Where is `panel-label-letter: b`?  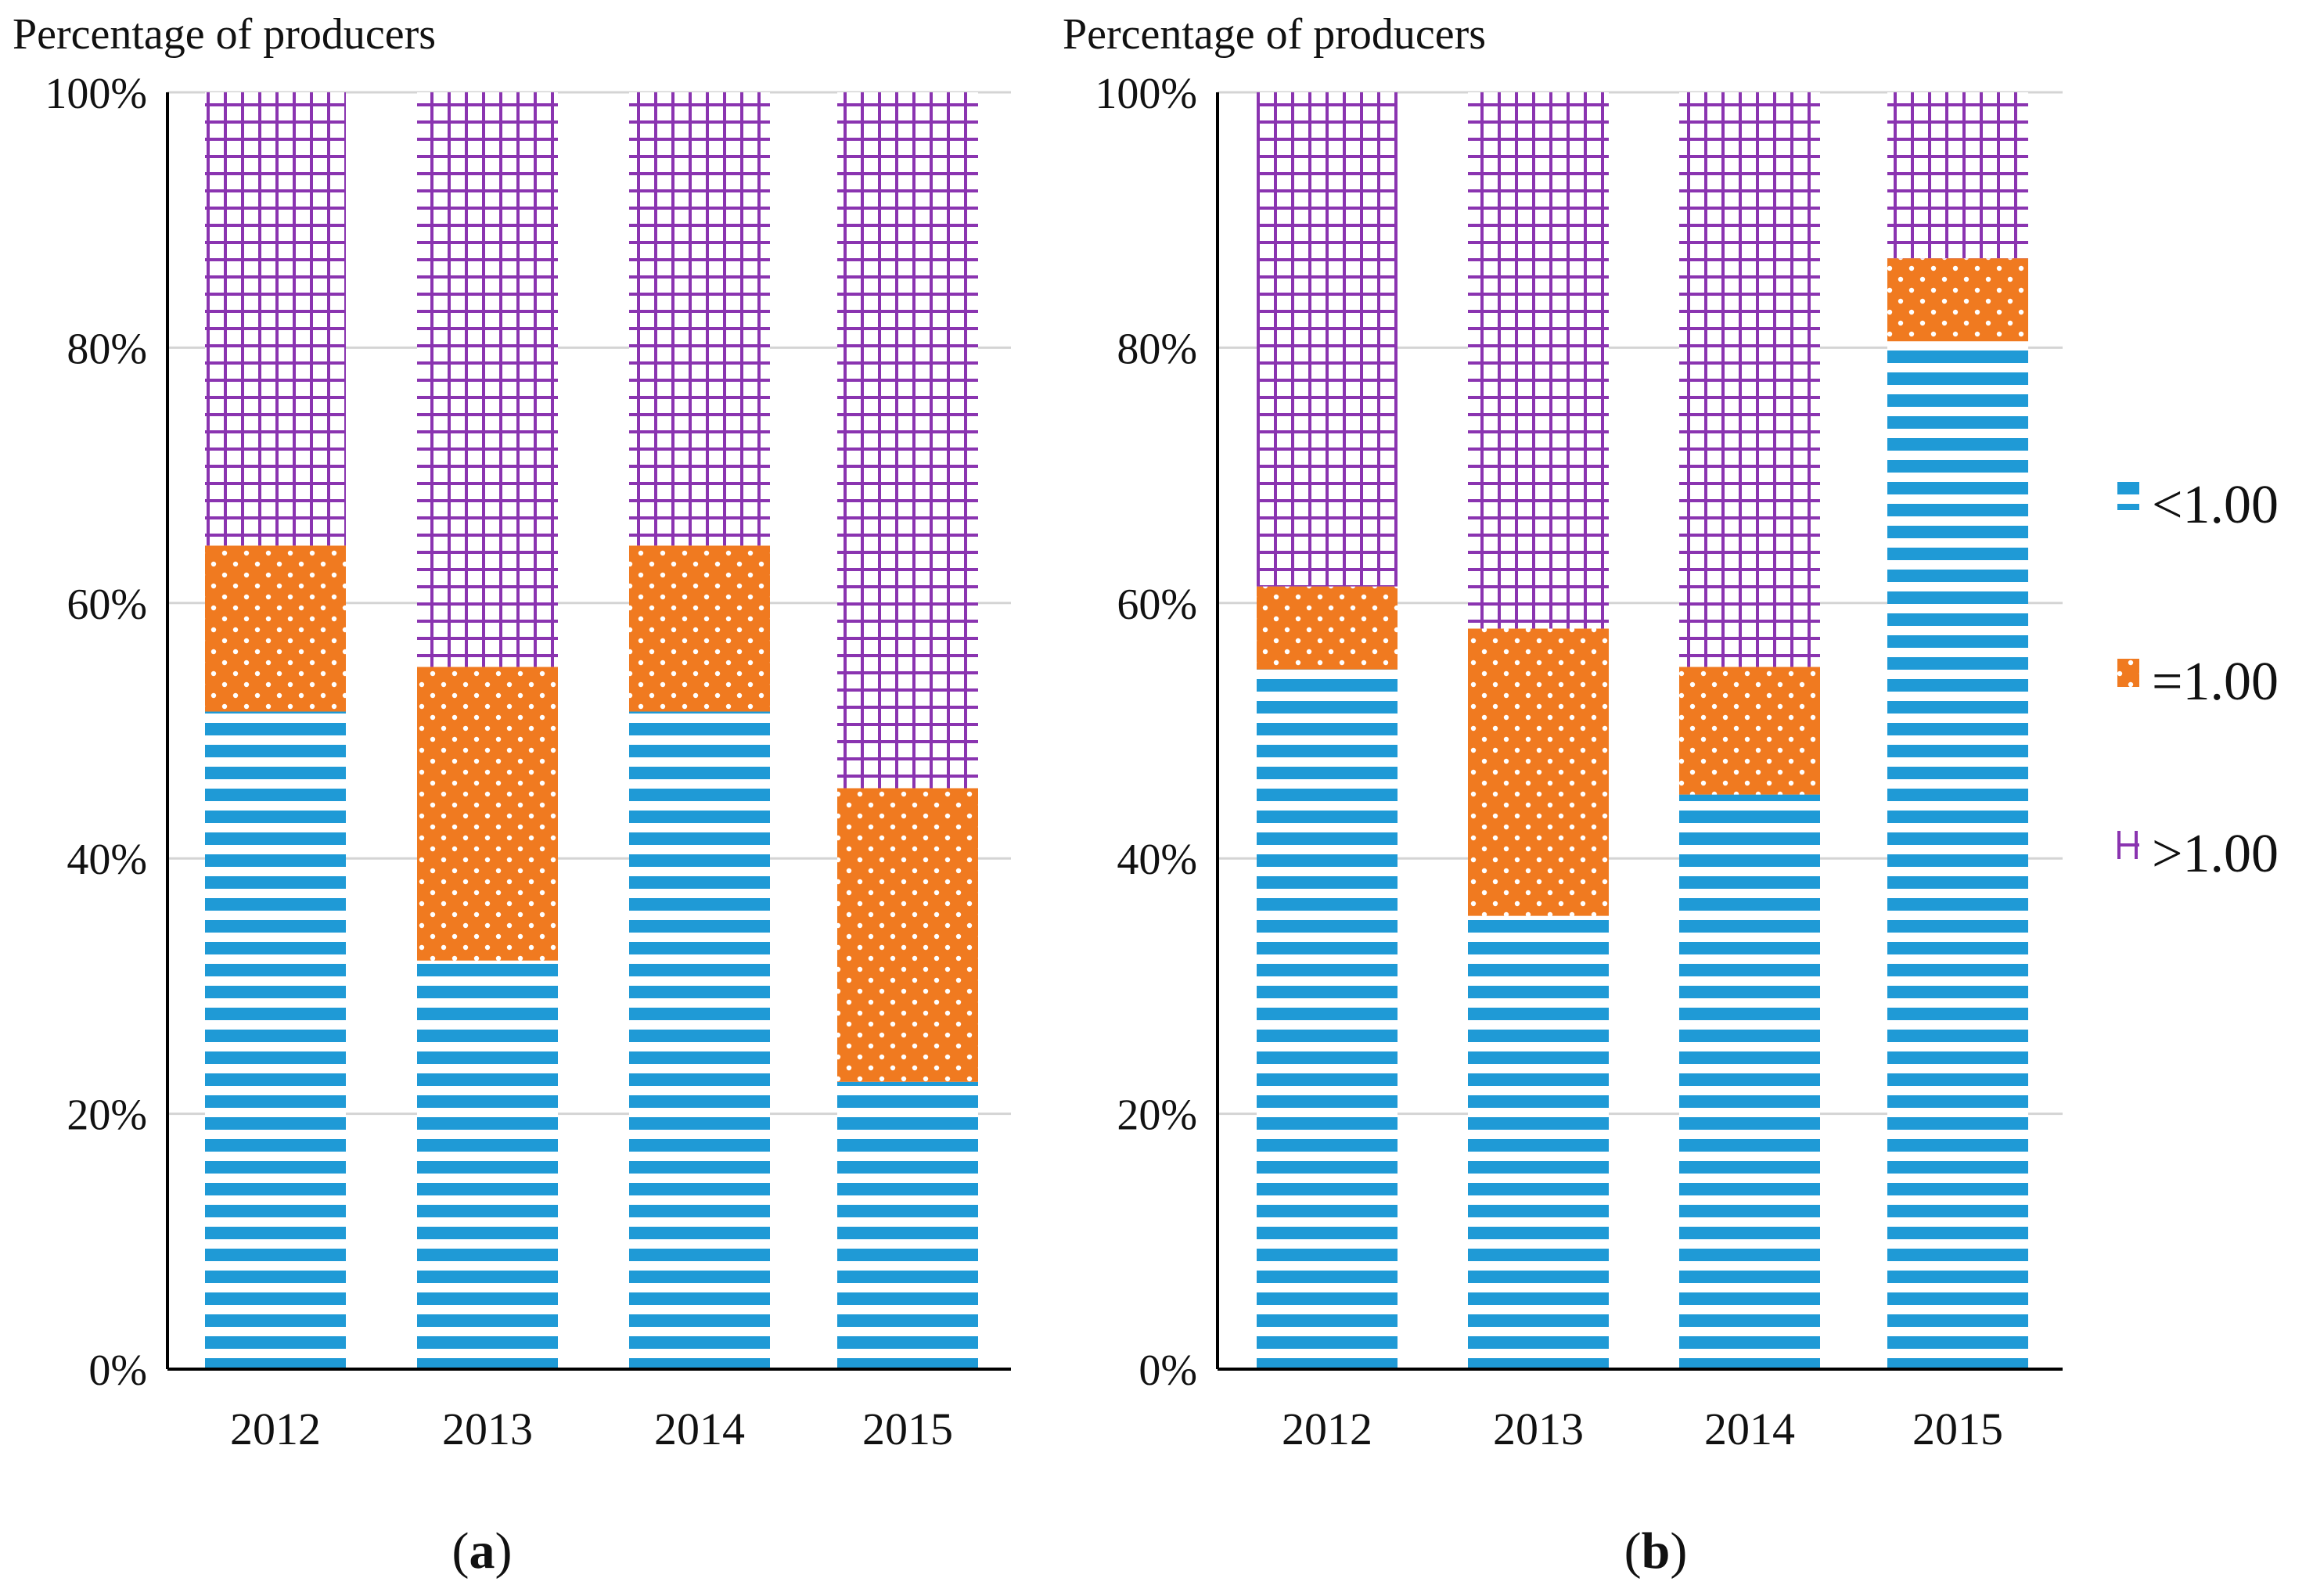
panel-label-letter: b is located at coordinates (1656, 1551).